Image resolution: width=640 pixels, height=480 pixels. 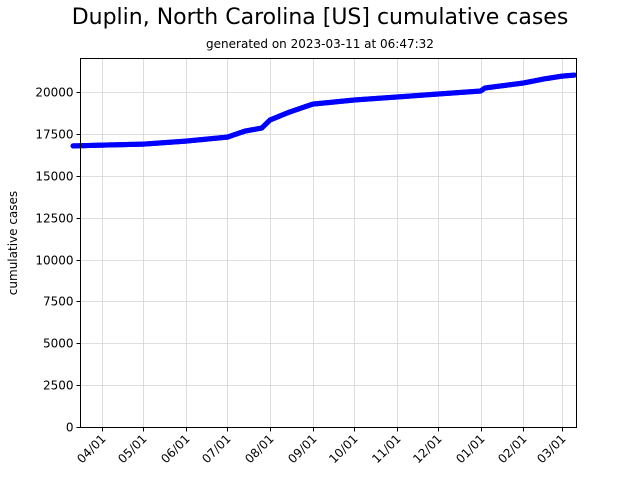 What do you see at coordinates (343, 449) in the screenshot?
I see `x-tick-label: 10/01` at bounding box center [343, 449].